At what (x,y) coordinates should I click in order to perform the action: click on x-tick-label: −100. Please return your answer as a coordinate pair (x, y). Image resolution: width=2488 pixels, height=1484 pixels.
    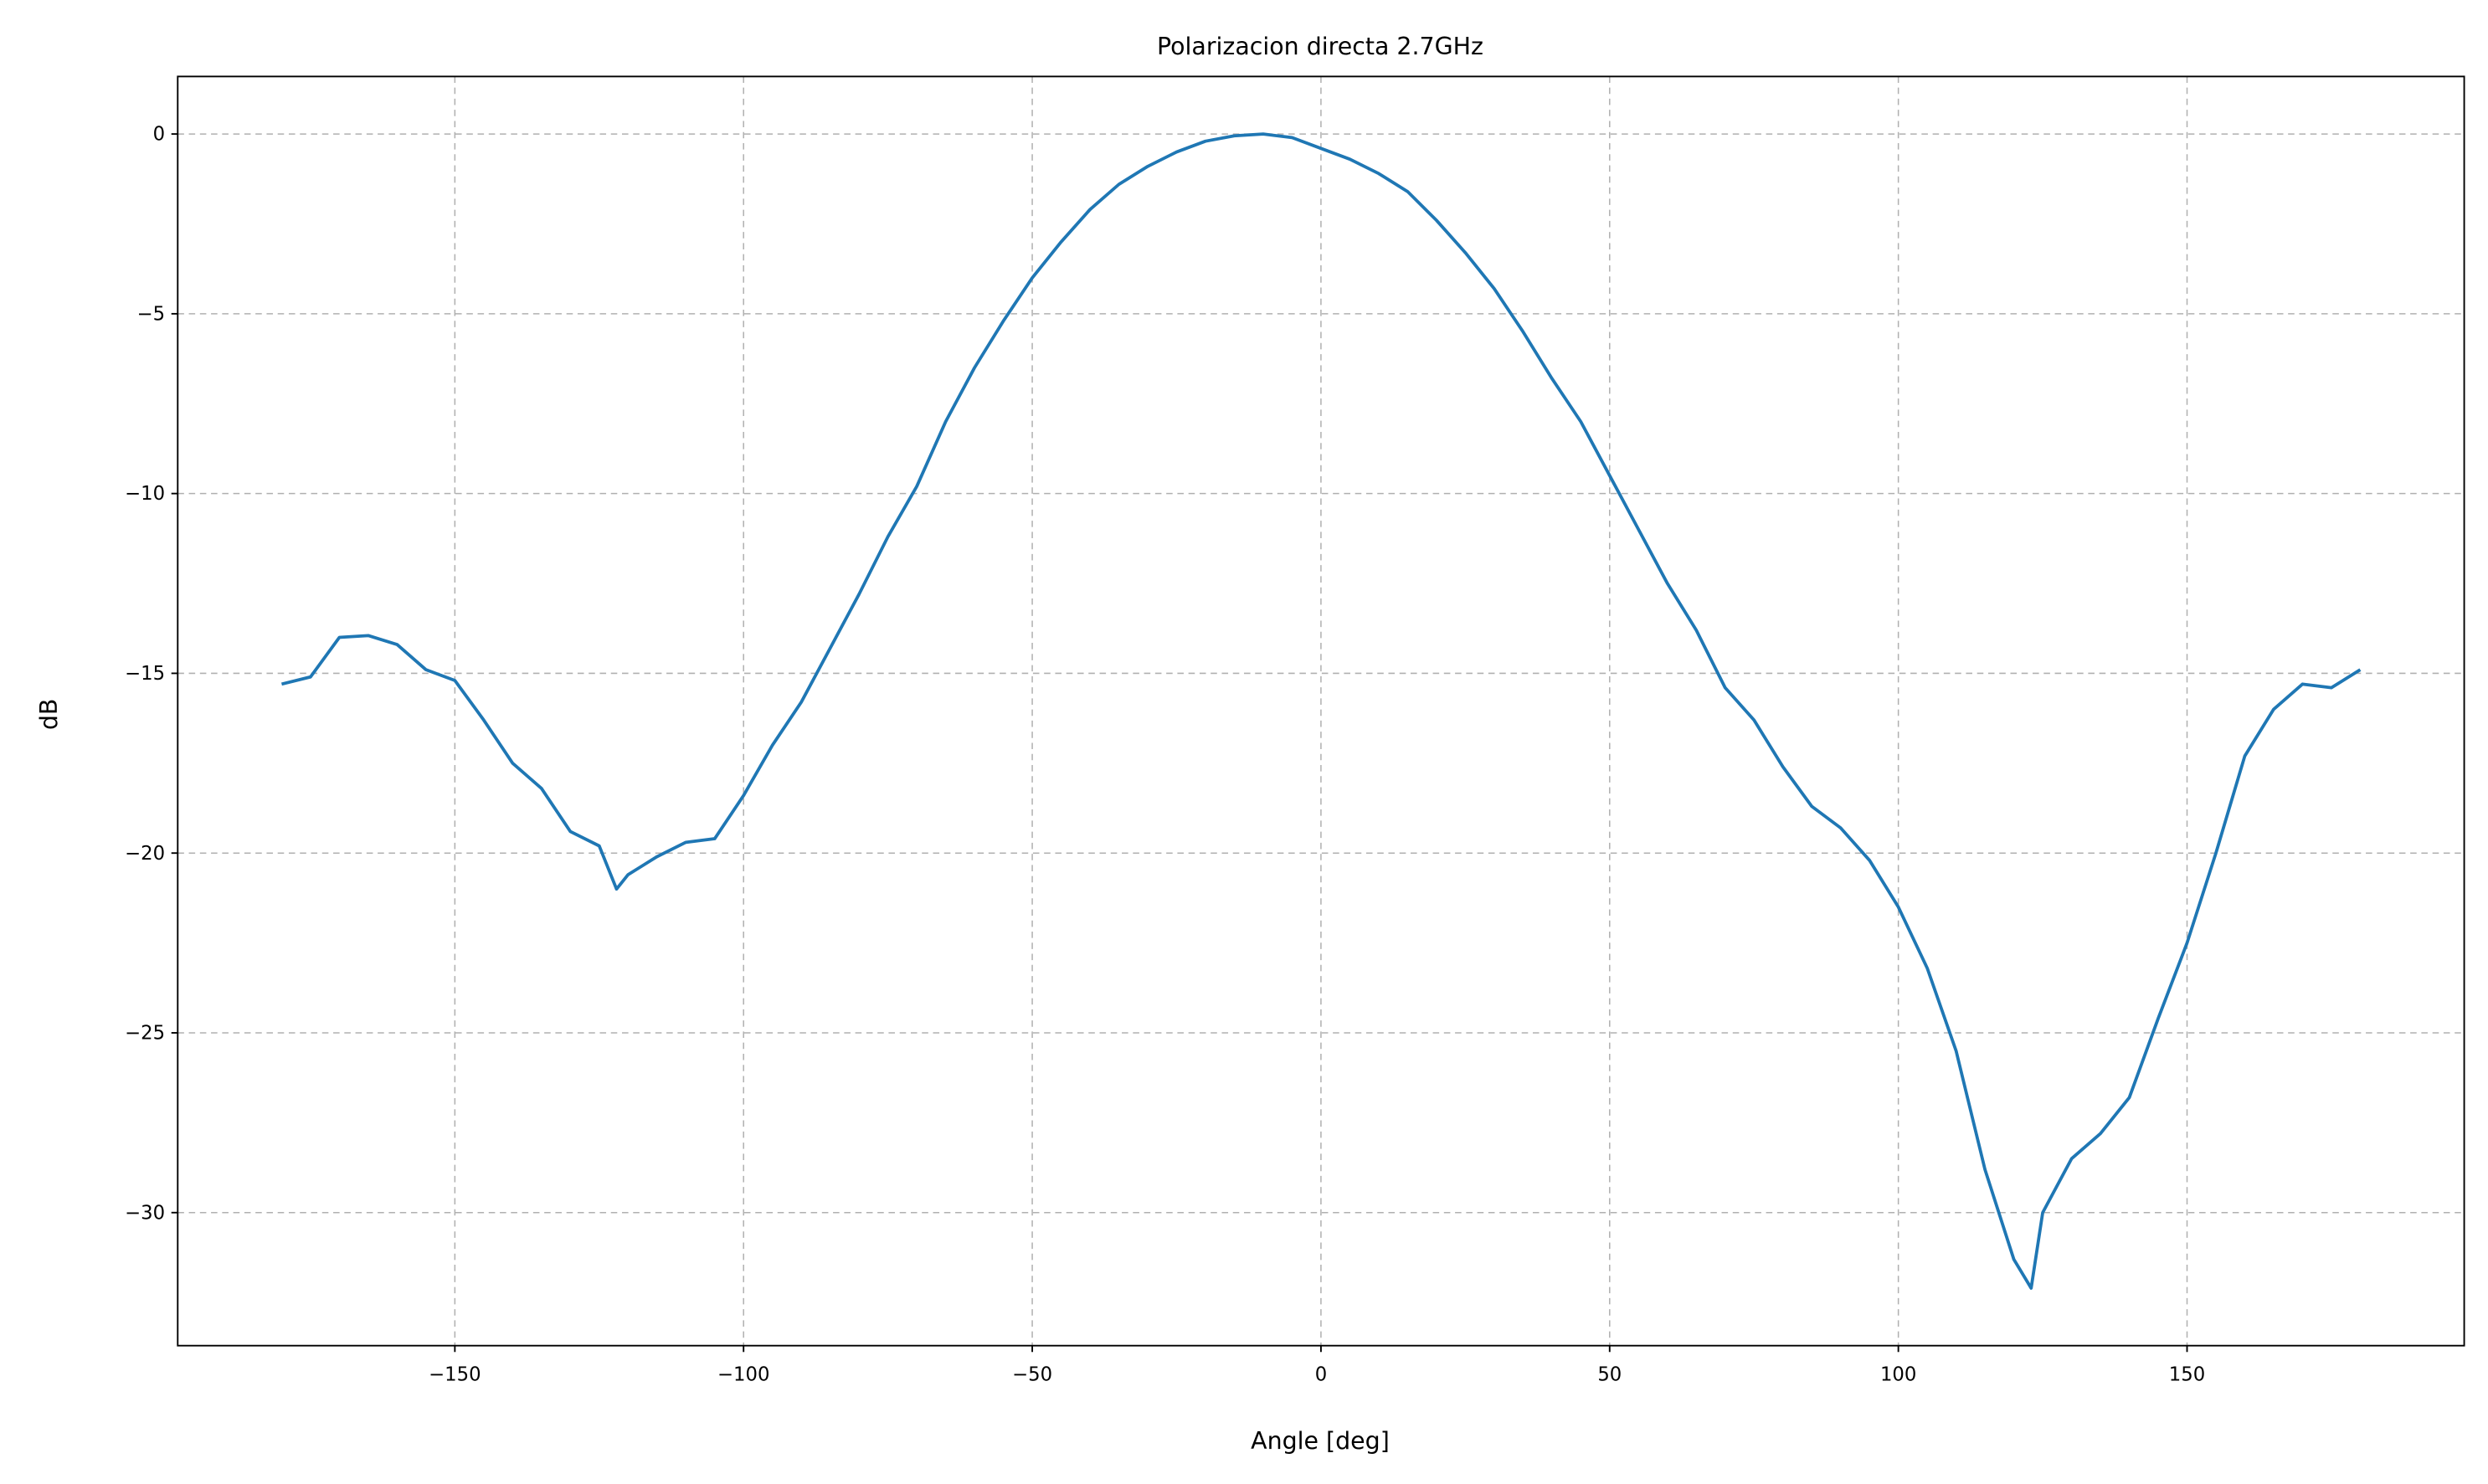
    Looking at the image, I should click on (743, 1374).